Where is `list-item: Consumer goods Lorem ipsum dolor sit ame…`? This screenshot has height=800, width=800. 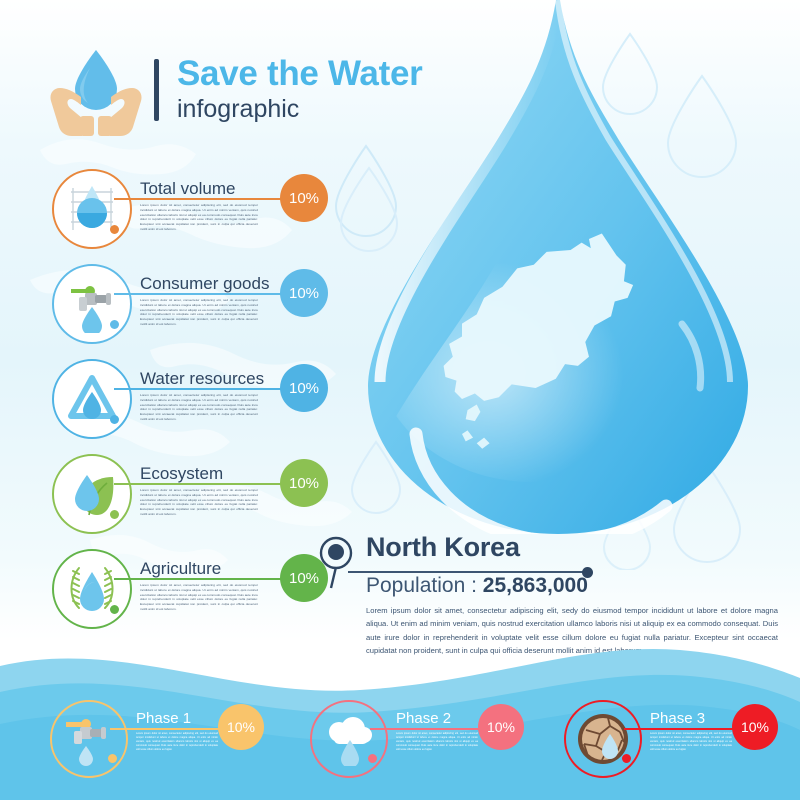
list-item: Consumer goods Lorem ipsum dolor sit ame… is located at coordinates (190, 307).